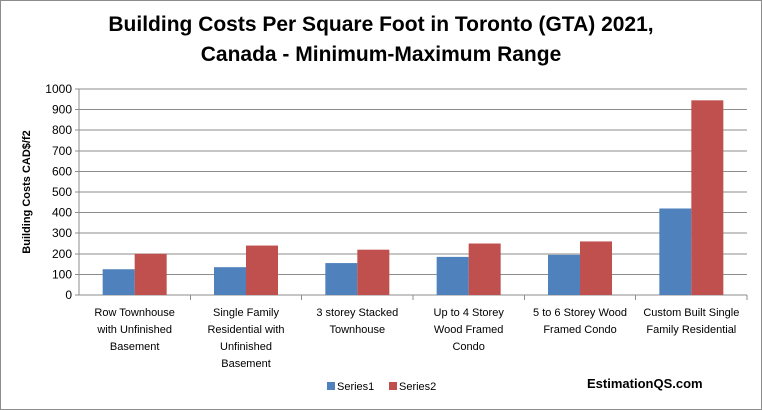  I want to click on legend: Series1 Series2, so click(381, 387).